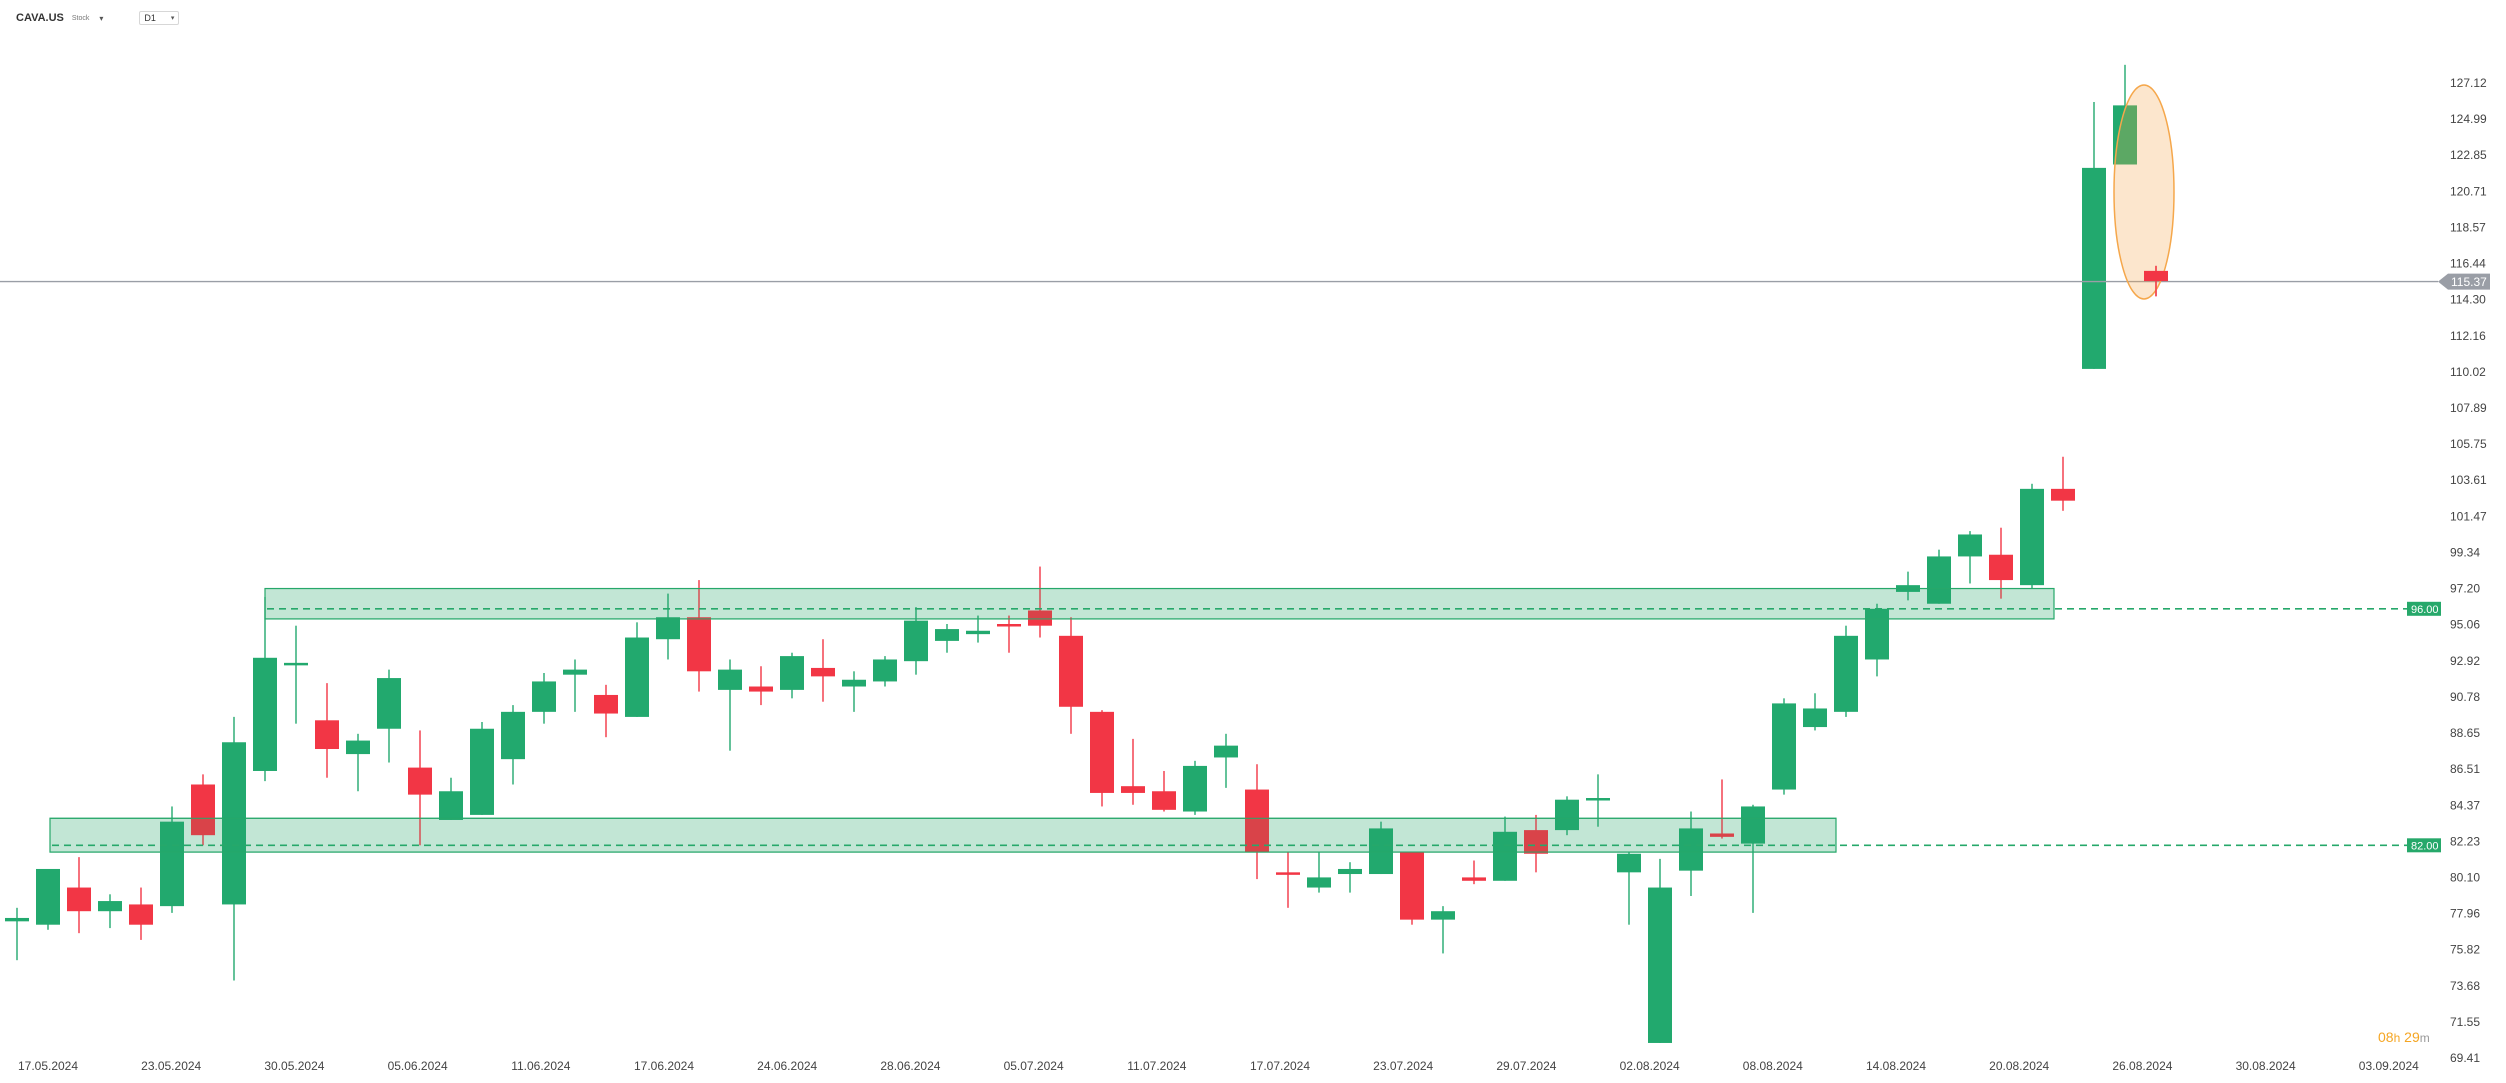 This screenshot has height=1083, width=2506. I want to click on y-tick-label: 86.51, so click(2465, 769).